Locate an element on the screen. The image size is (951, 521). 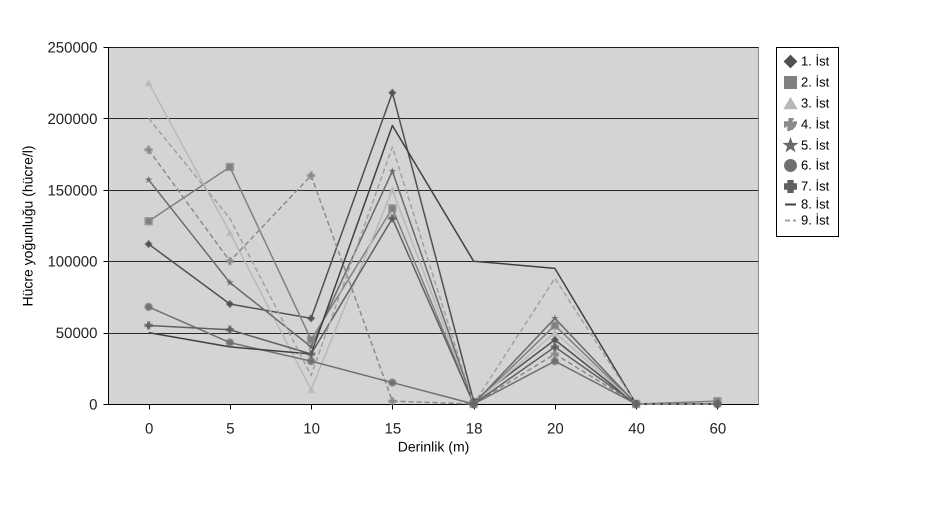
y-tick-label: 0 is located at coordinates (93, 405).